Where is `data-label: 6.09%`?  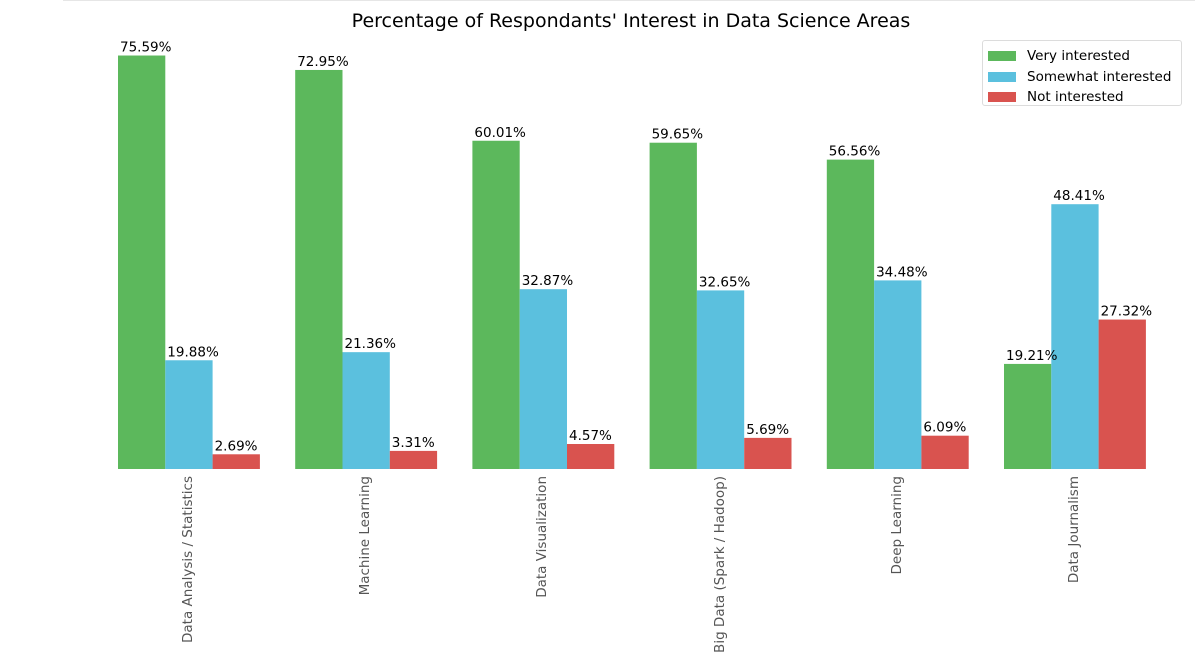 data-label: 6.09% is located at coordinates (944, 428).